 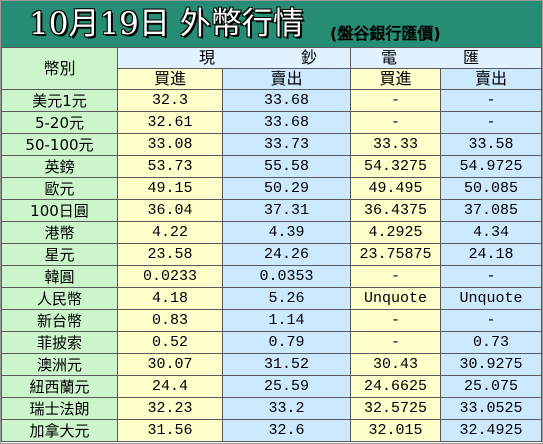 I want to click on cash-sell-cell: 55.58, so click(x=286, y=166).